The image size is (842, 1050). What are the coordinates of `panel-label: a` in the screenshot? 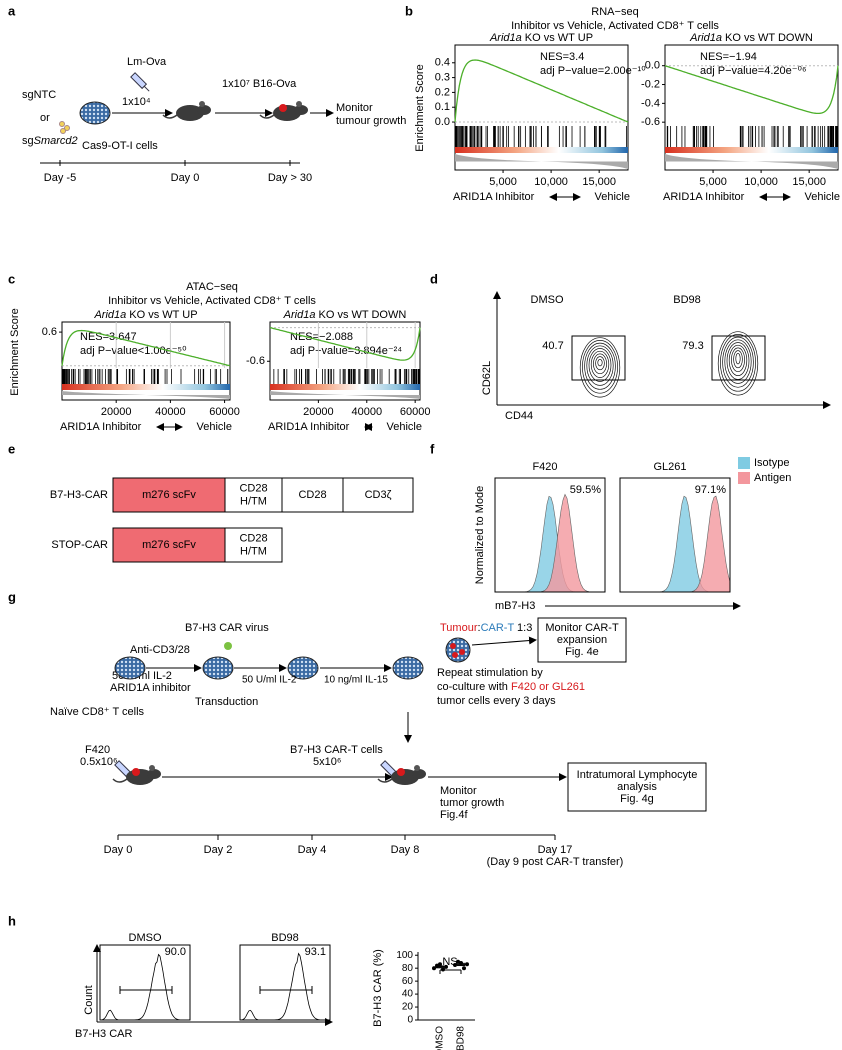 It's located at (12, 10).